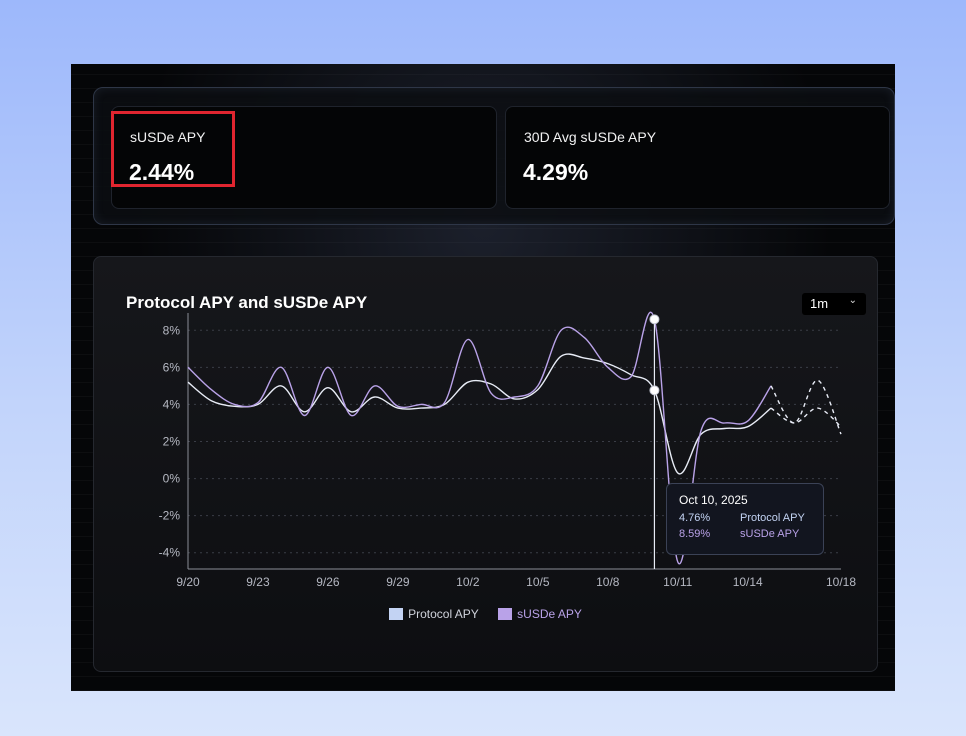  What do you see at coordinates (654, 319) in the screenshot?
I see `hover-marker-susde` at bounding box center [654, 319].